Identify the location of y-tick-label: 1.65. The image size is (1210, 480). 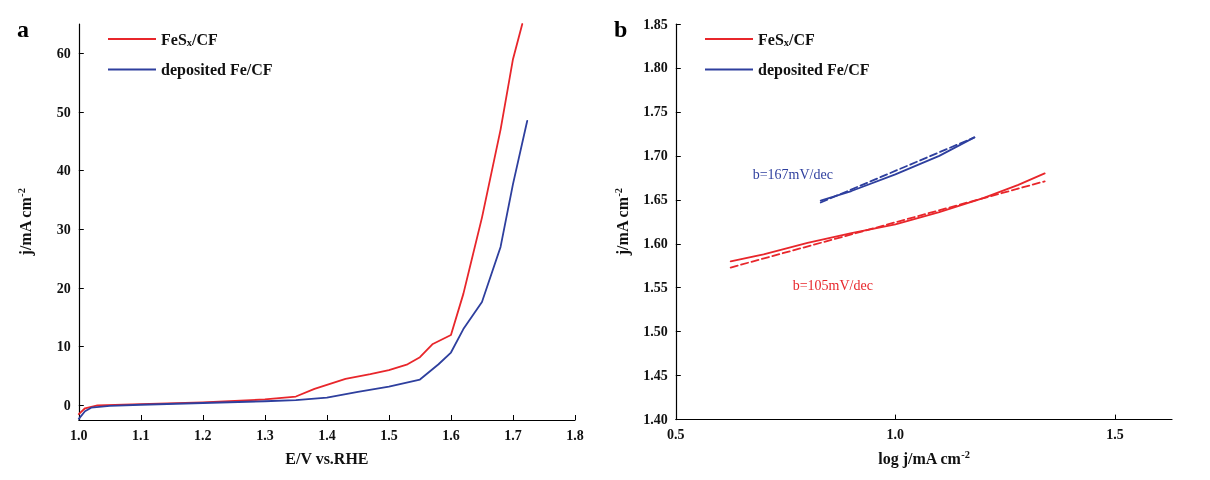
(655, 200).